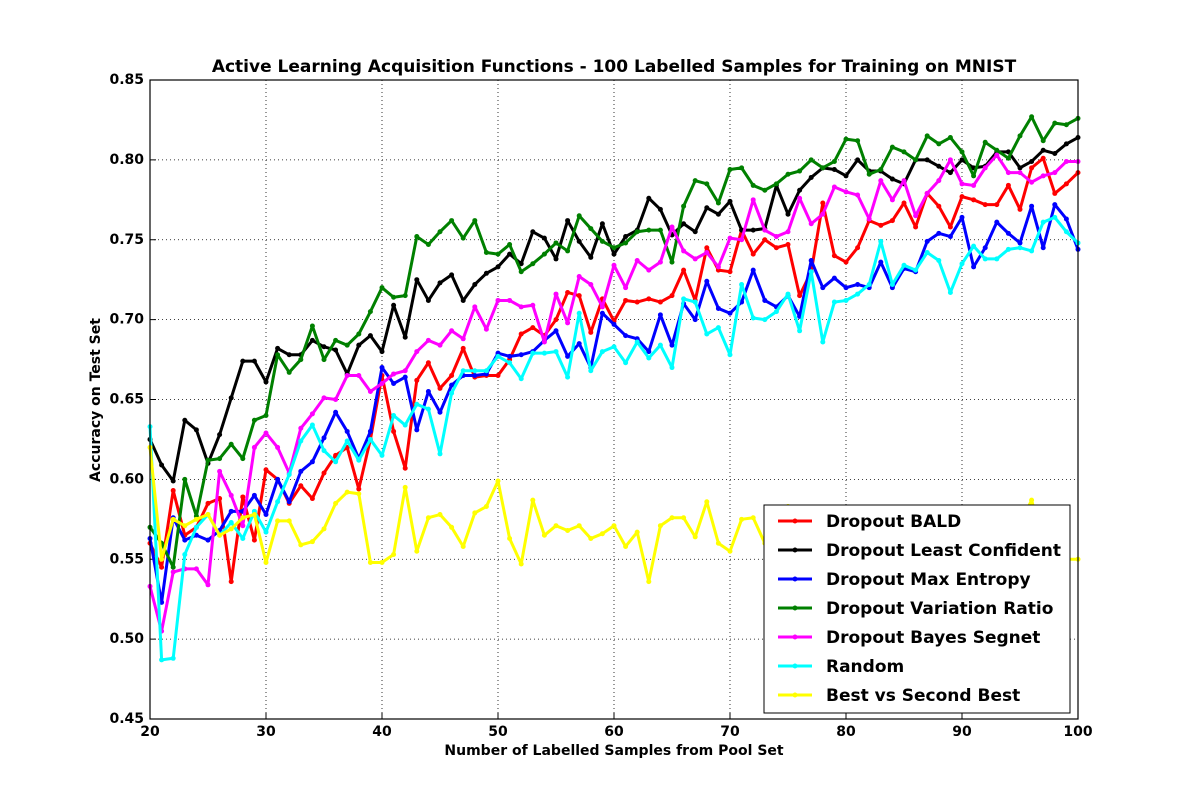 The image size is (1200, 804). I want to click on legend-label: Dropout Least Confident, so click(943, 551).